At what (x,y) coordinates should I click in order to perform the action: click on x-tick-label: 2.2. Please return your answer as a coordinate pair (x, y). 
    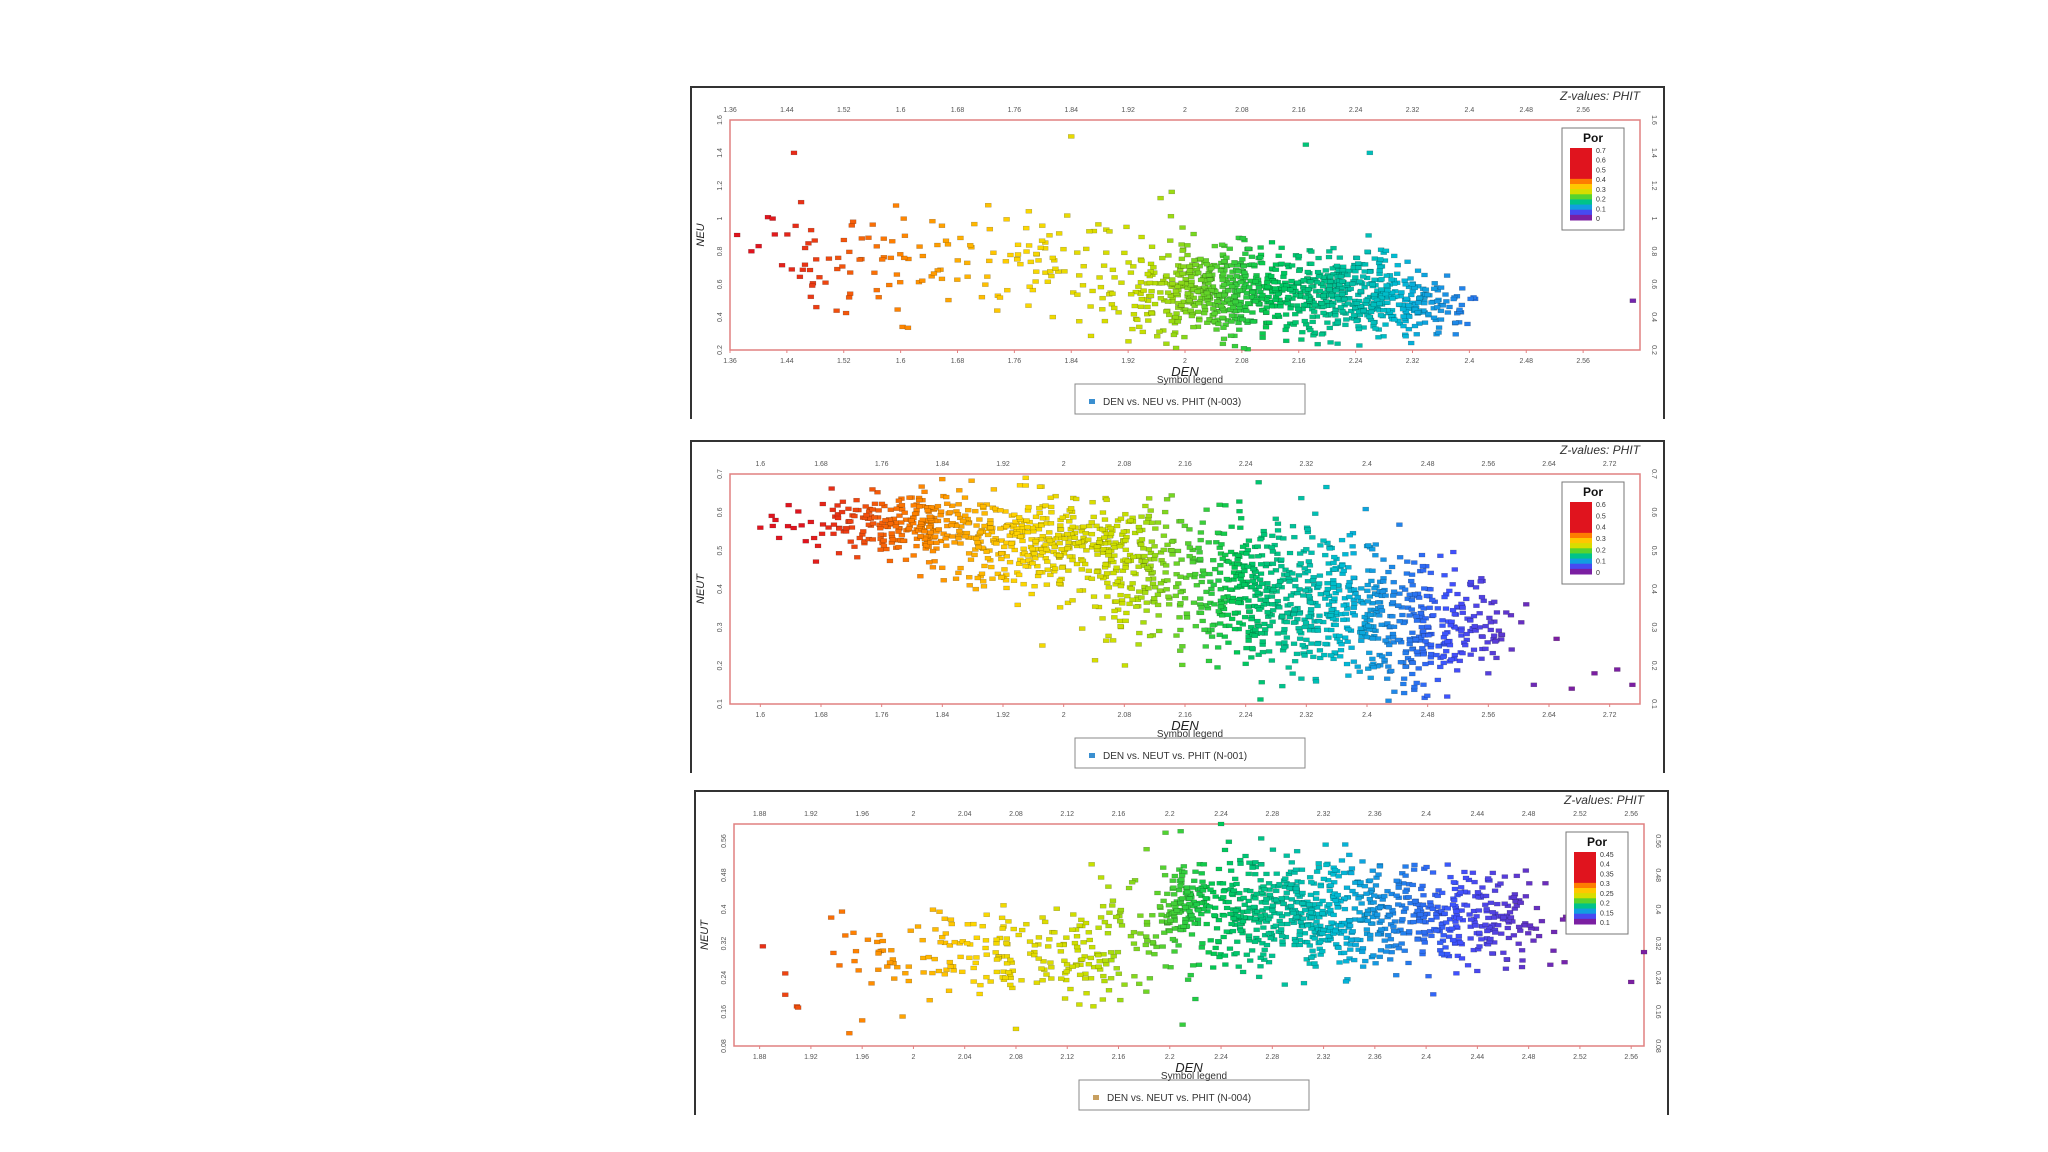
    Looking at the image, I should click on (1170, 1057).